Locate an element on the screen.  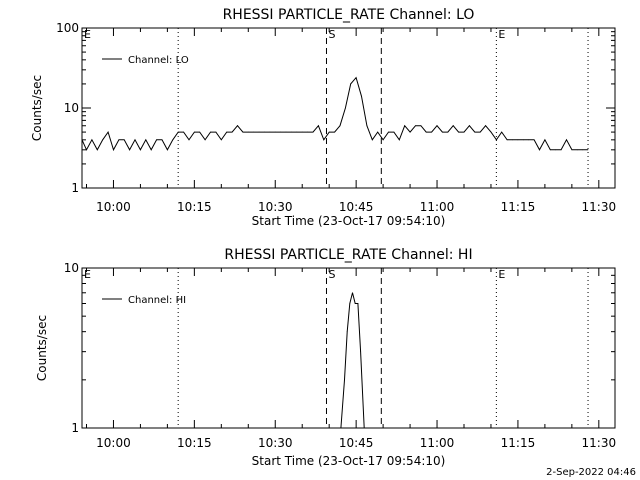
marker-label: S is located at coordinates (331, 274).